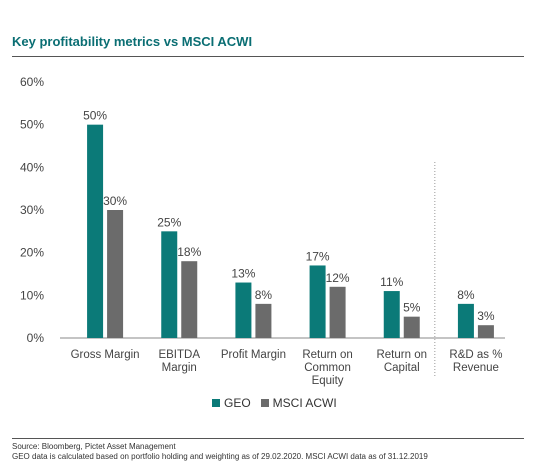 Image resolution: width=540 pixels, height=462 pixels. What do you see at coordinates (253, 355) in the screenshot?
I see `x-category-label: Profit Margin` at bounding box center [253, 355].